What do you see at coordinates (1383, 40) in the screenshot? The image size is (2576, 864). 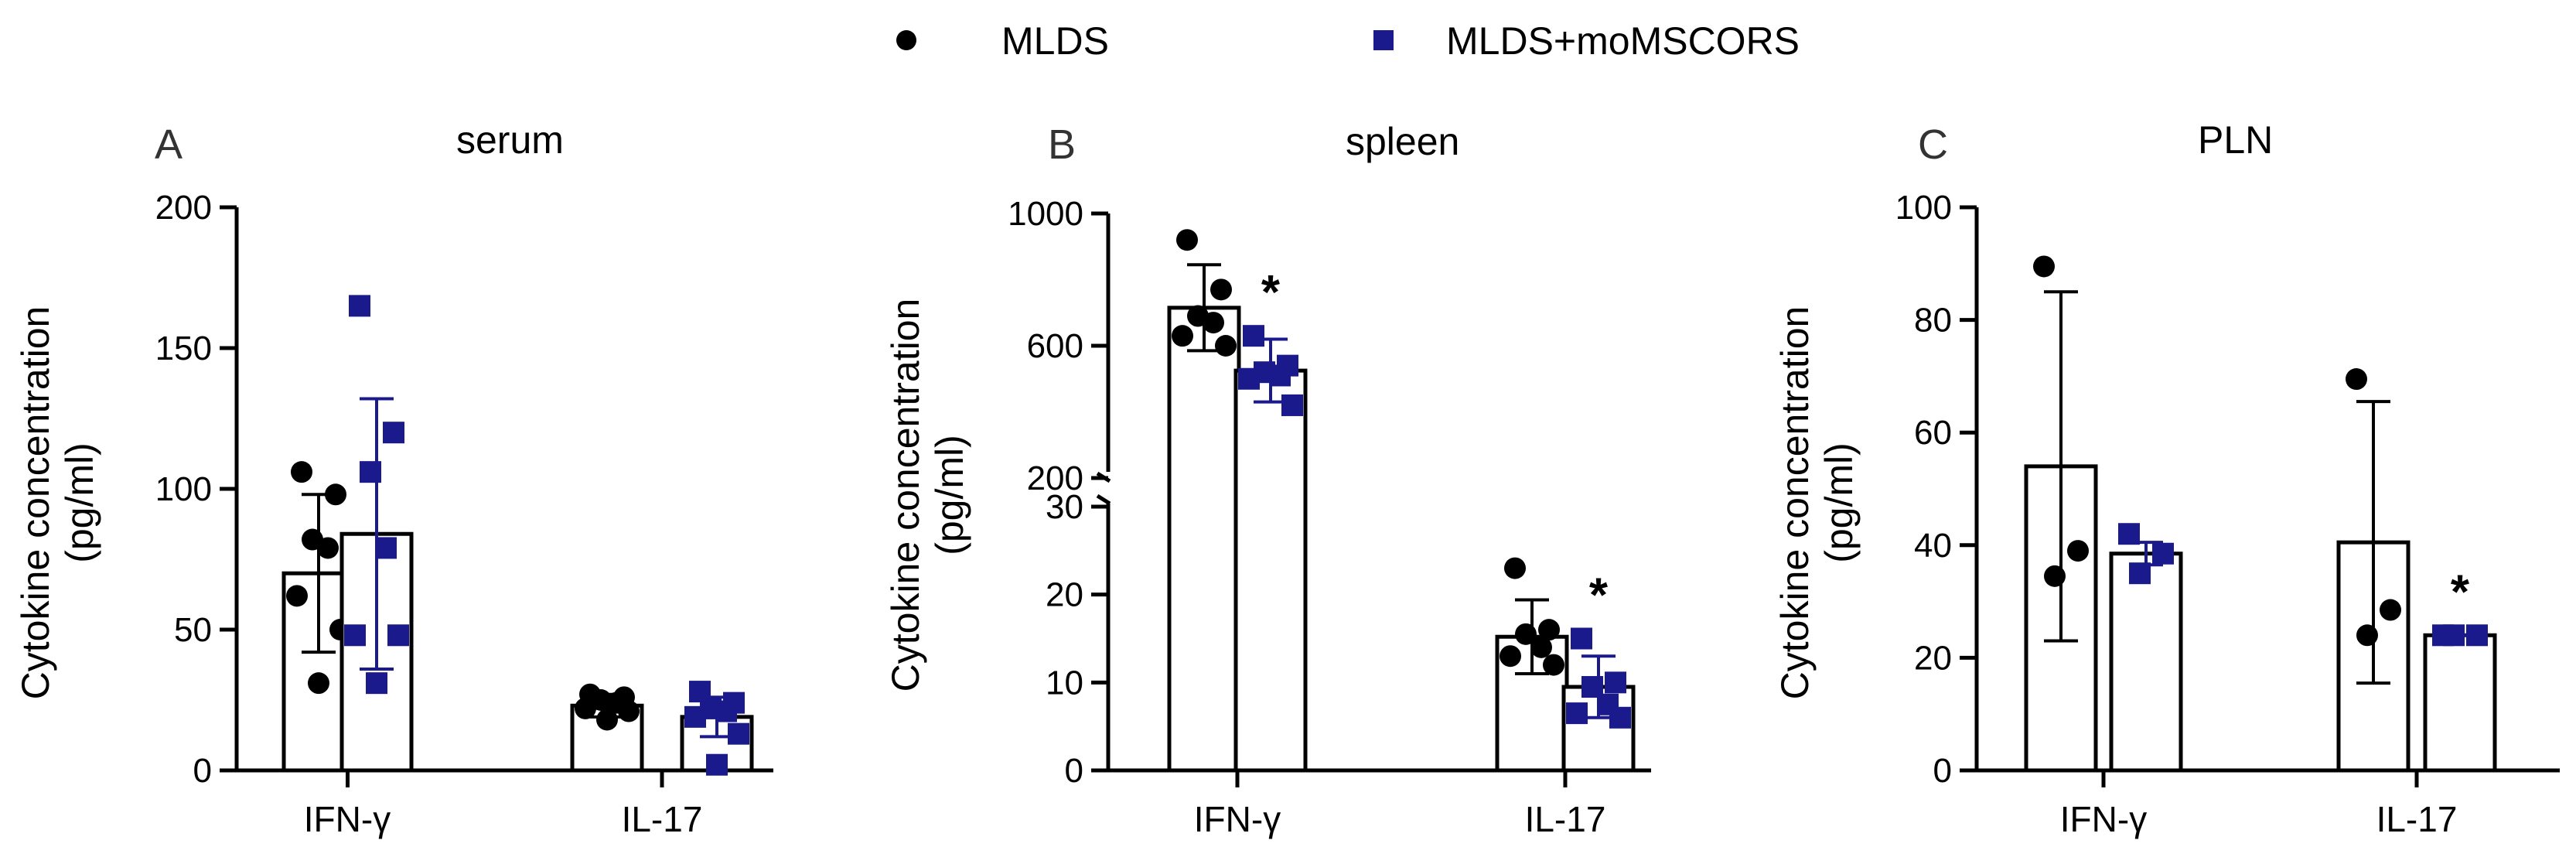 I see `legend-marker-mlds-momscors` at bounding box center [1383, 40].